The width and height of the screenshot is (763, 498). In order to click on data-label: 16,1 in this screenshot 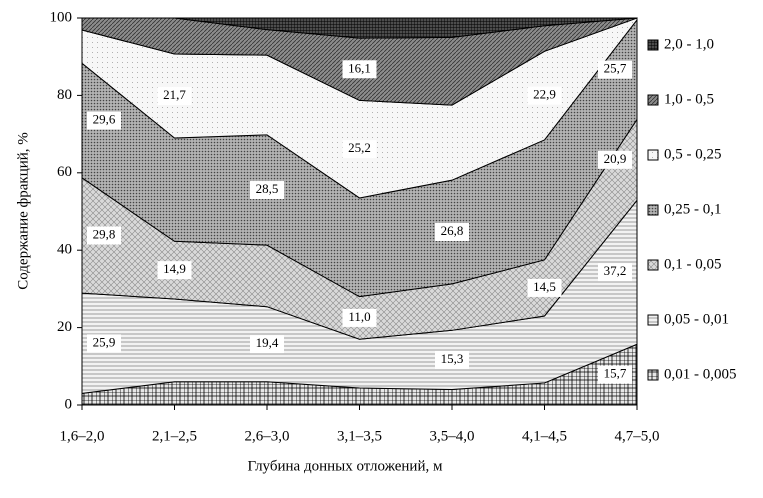, I will do `click(359, 67)`.